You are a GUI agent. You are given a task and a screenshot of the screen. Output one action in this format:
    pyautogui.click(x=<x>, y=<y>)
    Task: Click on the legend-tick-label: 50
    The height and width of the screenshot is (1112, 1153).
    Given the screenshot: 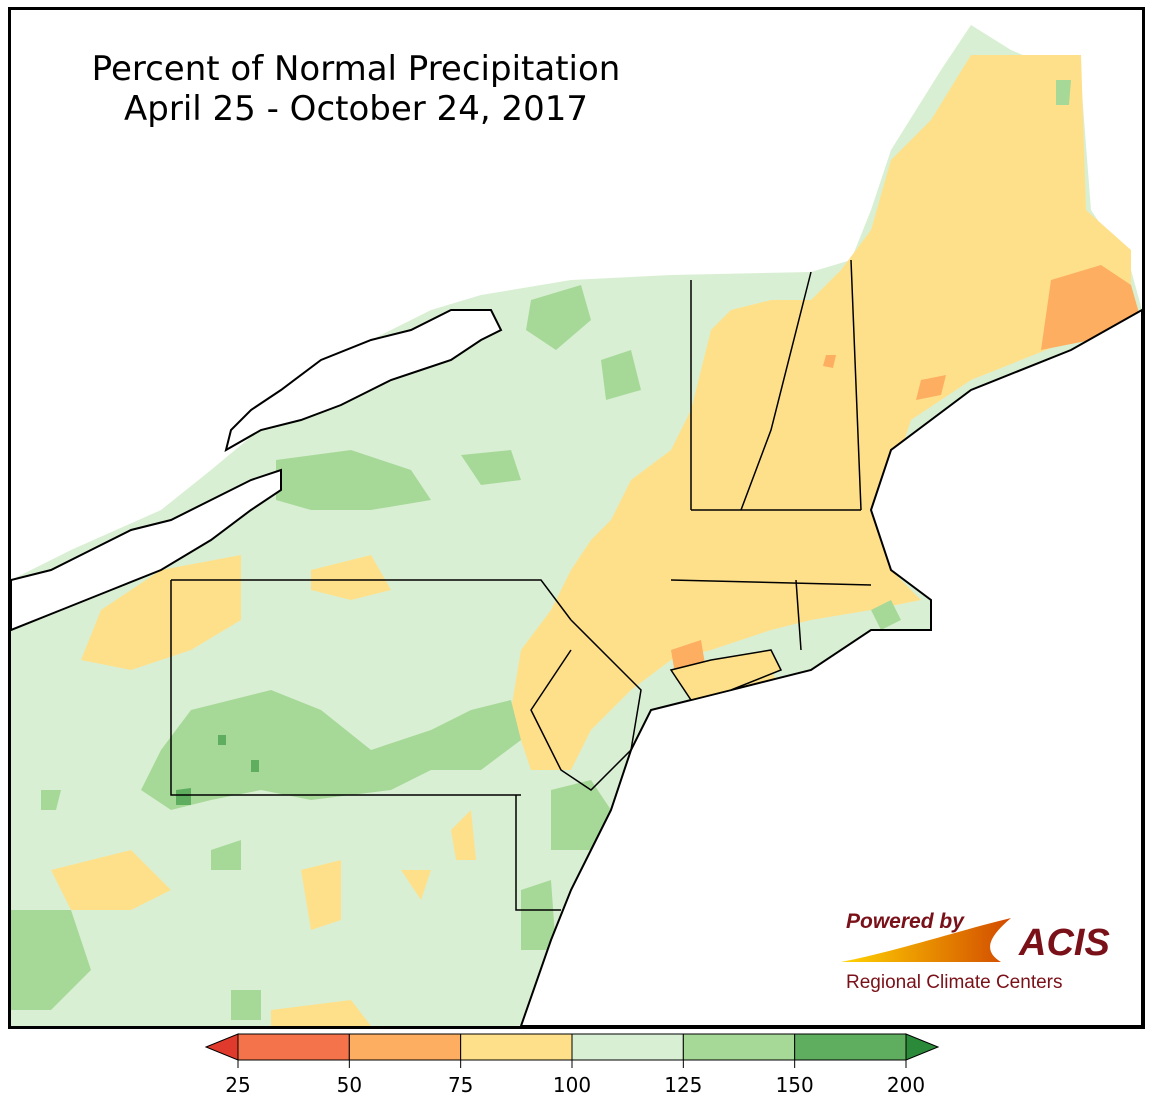 What is the action you would take?
    pyautogui.click(x=349, y=1085)
    